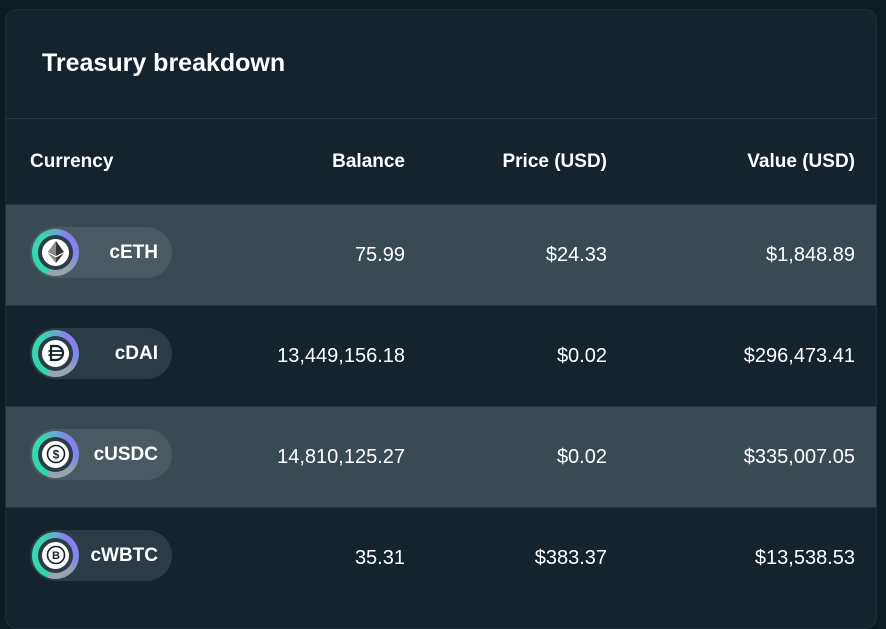 This screenshot has height=629, width=886. What do you see at coordinates (810, 254) in the screenshot?
I see `value-cell: $1,848.89` at bounding box center [810, 254].